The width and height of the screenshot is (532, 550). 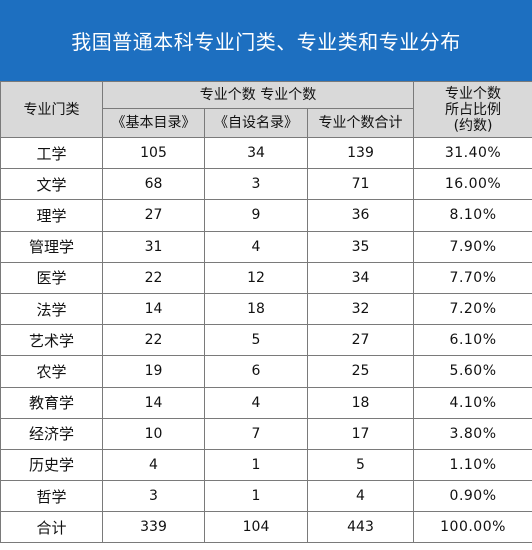 What do you see at coordinates (51, 371) in the screenshot?
I see `cell-category: 农学` at bounding box center [51, 371].